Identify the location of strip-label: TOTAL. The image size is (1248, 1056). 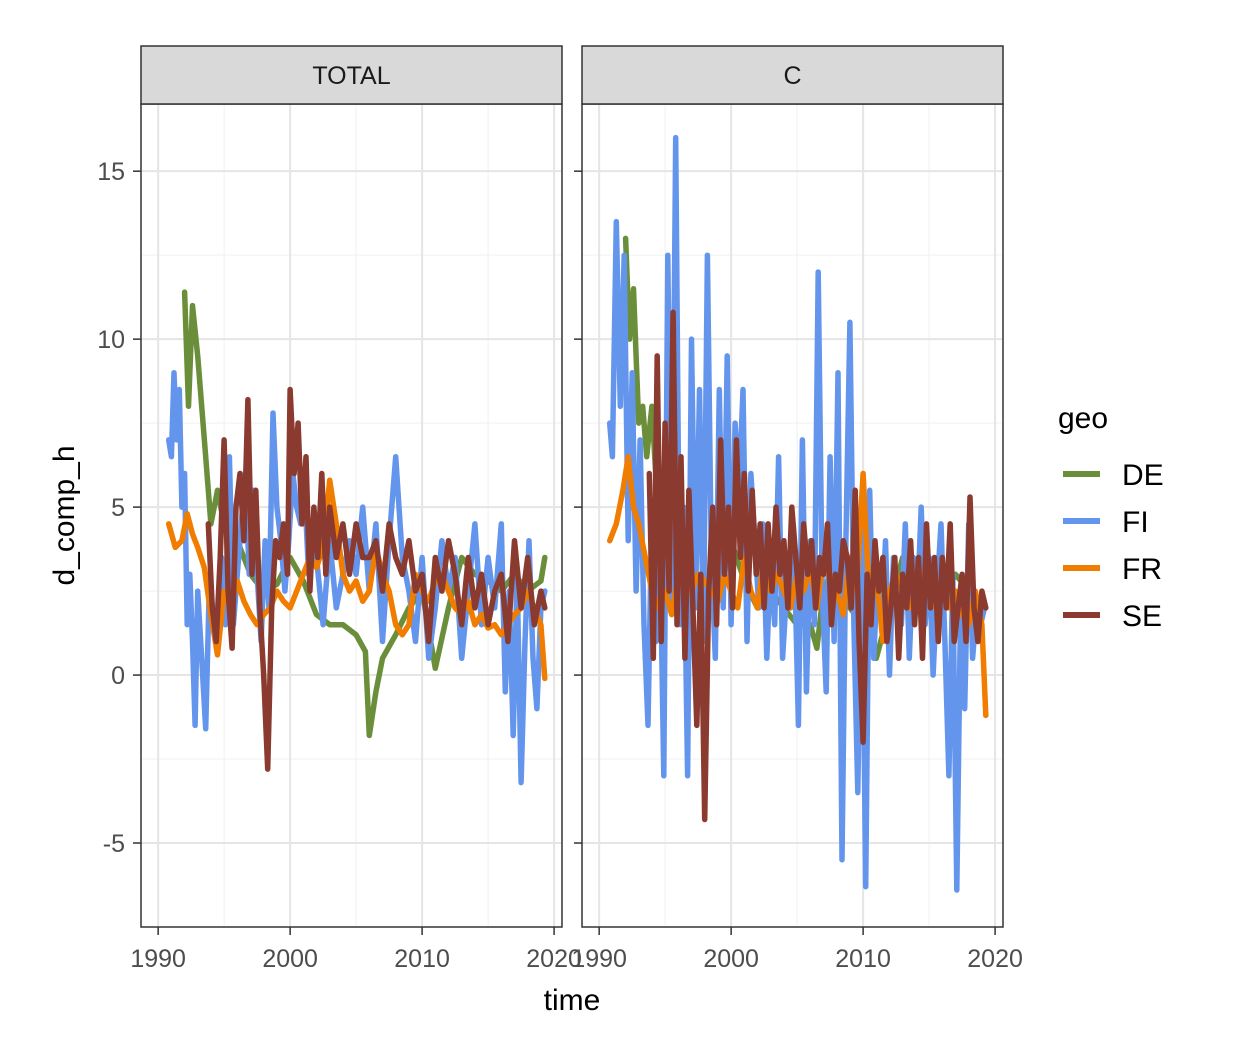
(351, 76).